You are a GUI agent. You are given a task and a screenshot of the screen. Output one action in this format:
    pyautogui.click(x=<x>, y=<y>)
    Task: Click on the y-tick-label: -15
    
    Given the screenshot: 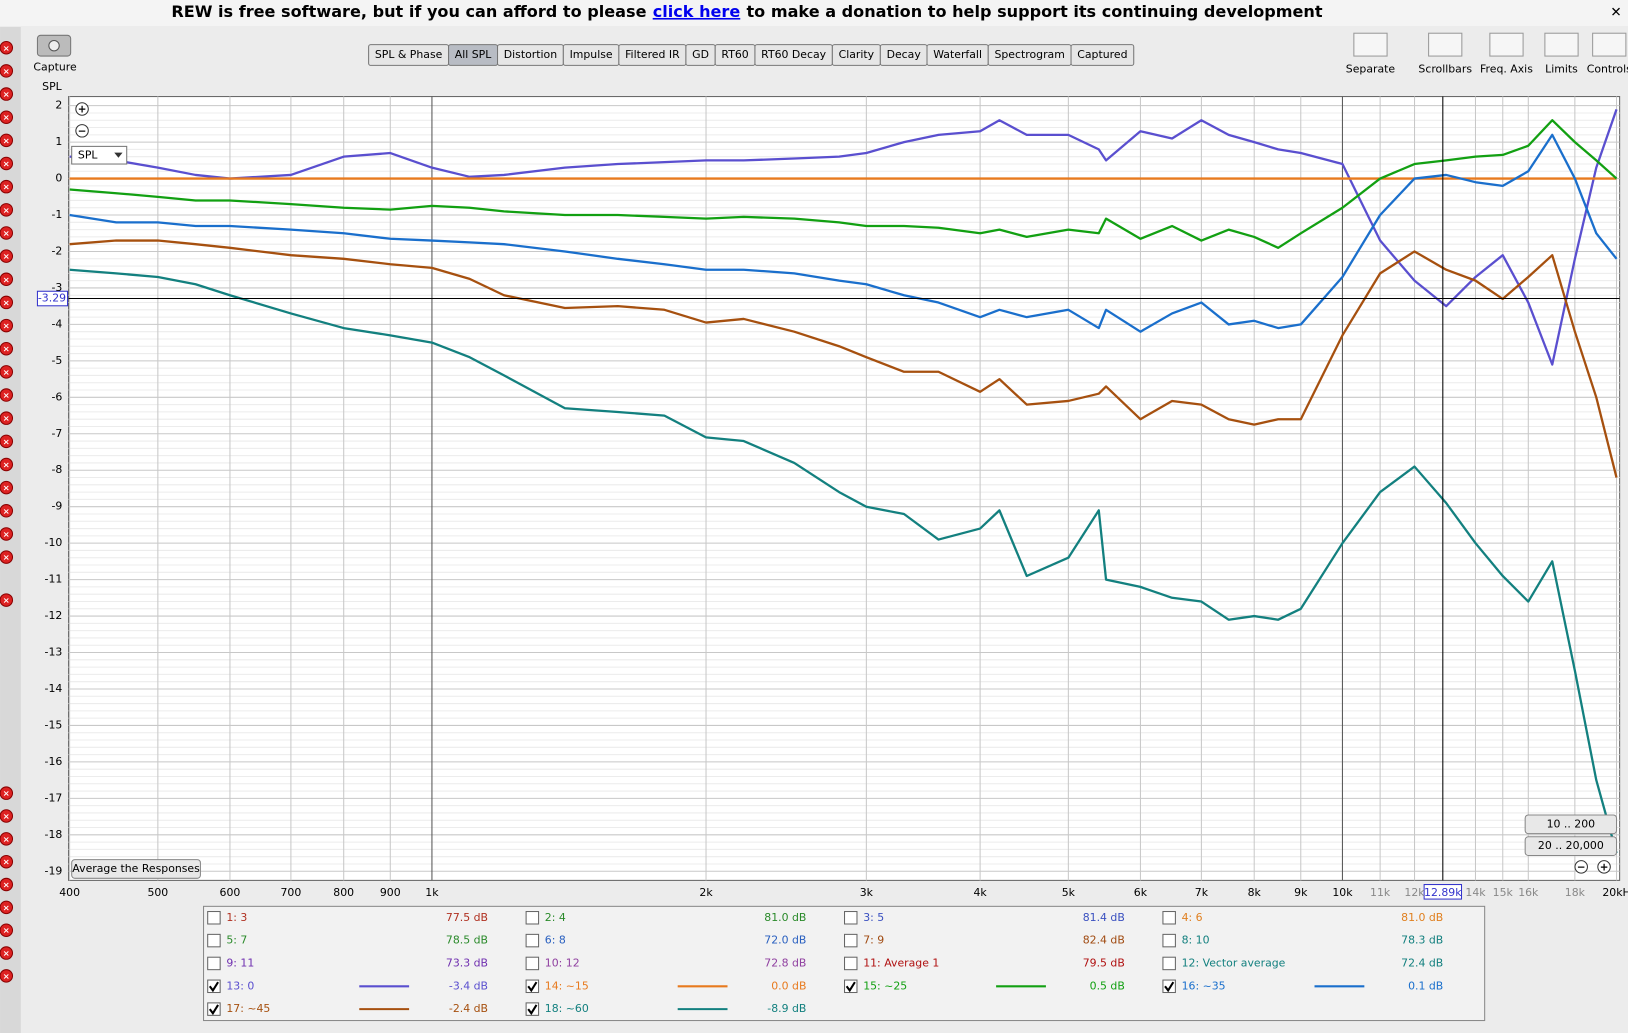 What is the action you would take?
    pyautogui.click(x=54, y=724)
    